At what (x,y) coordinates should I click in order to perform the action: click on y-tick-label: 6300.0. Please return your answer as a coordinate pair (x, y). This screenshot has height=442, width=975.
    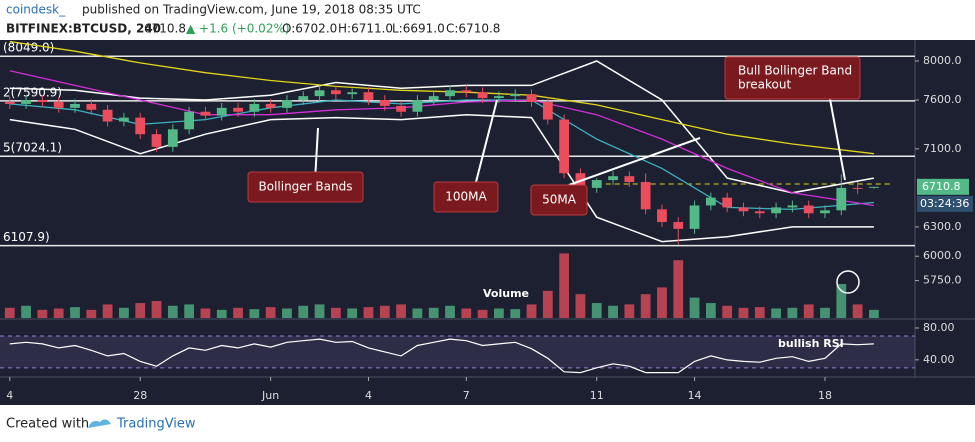
    Looking at the image, I should click on (942, 226).